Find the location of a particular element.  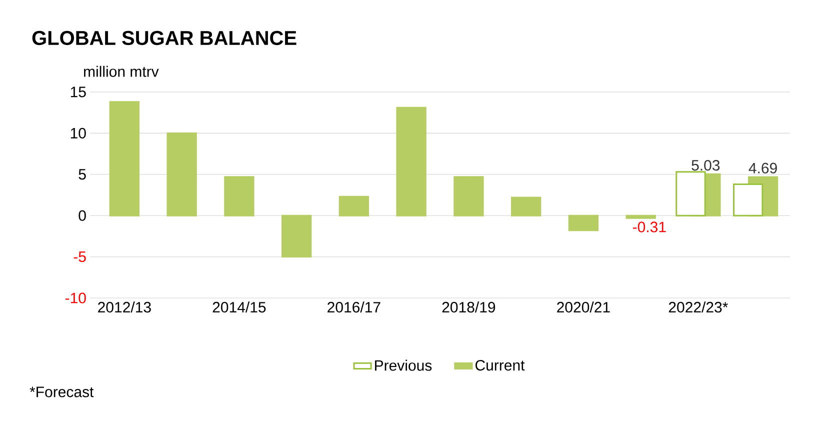

y-tick-label: 10 is located at coordinates (78, 133).